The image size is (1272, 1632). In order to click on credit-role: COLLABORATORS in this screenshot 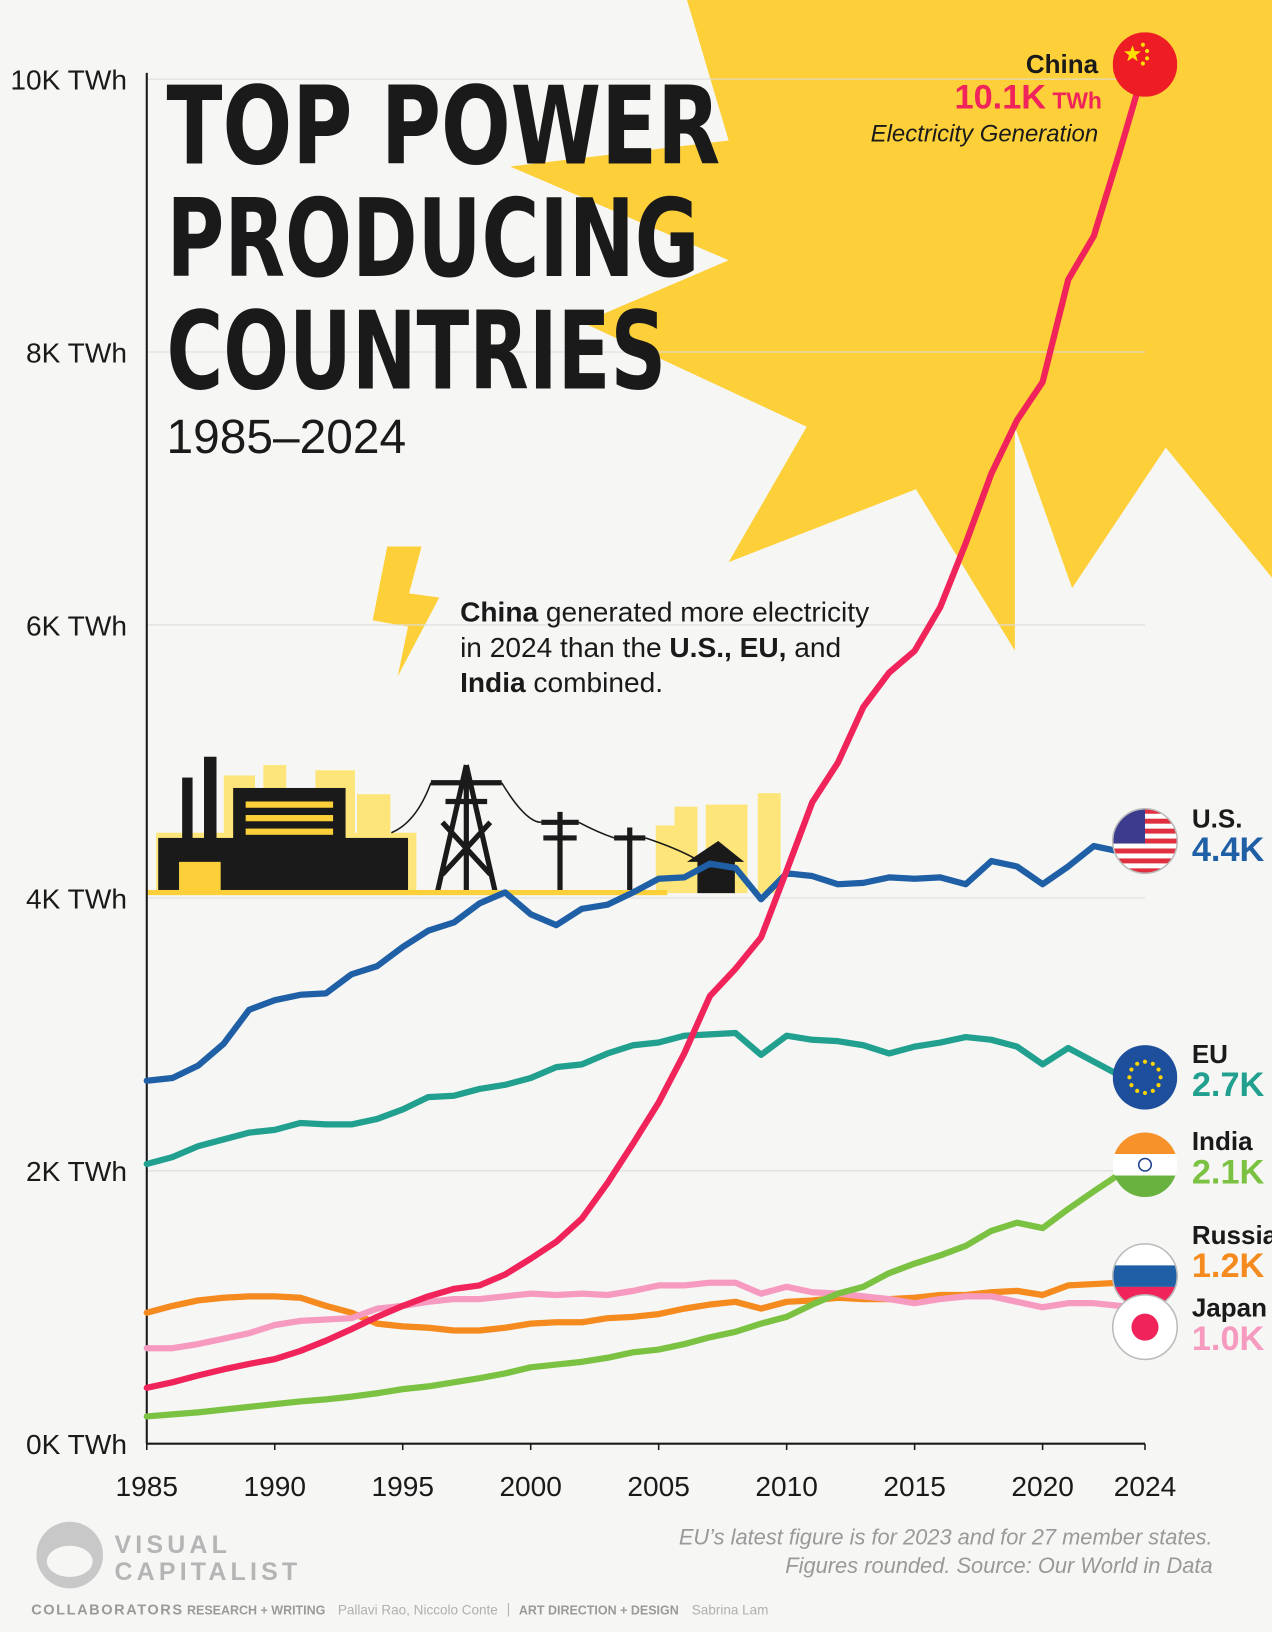, I will do `click(107, 1610)`.